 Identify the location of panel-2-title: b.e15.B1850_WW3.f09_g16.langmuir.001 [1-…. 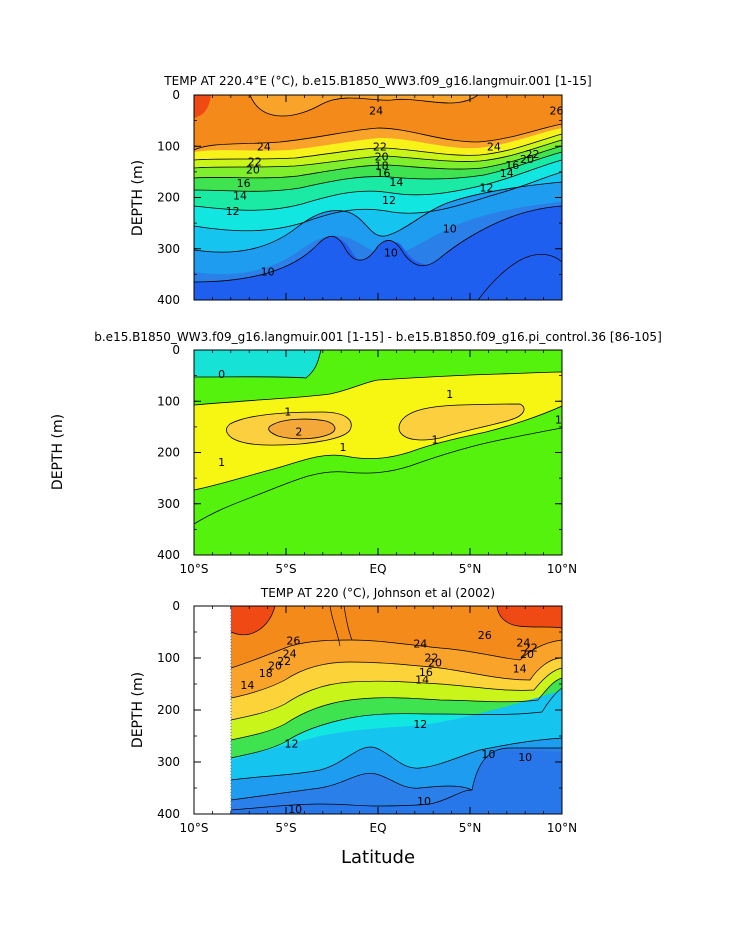
(378, 337).